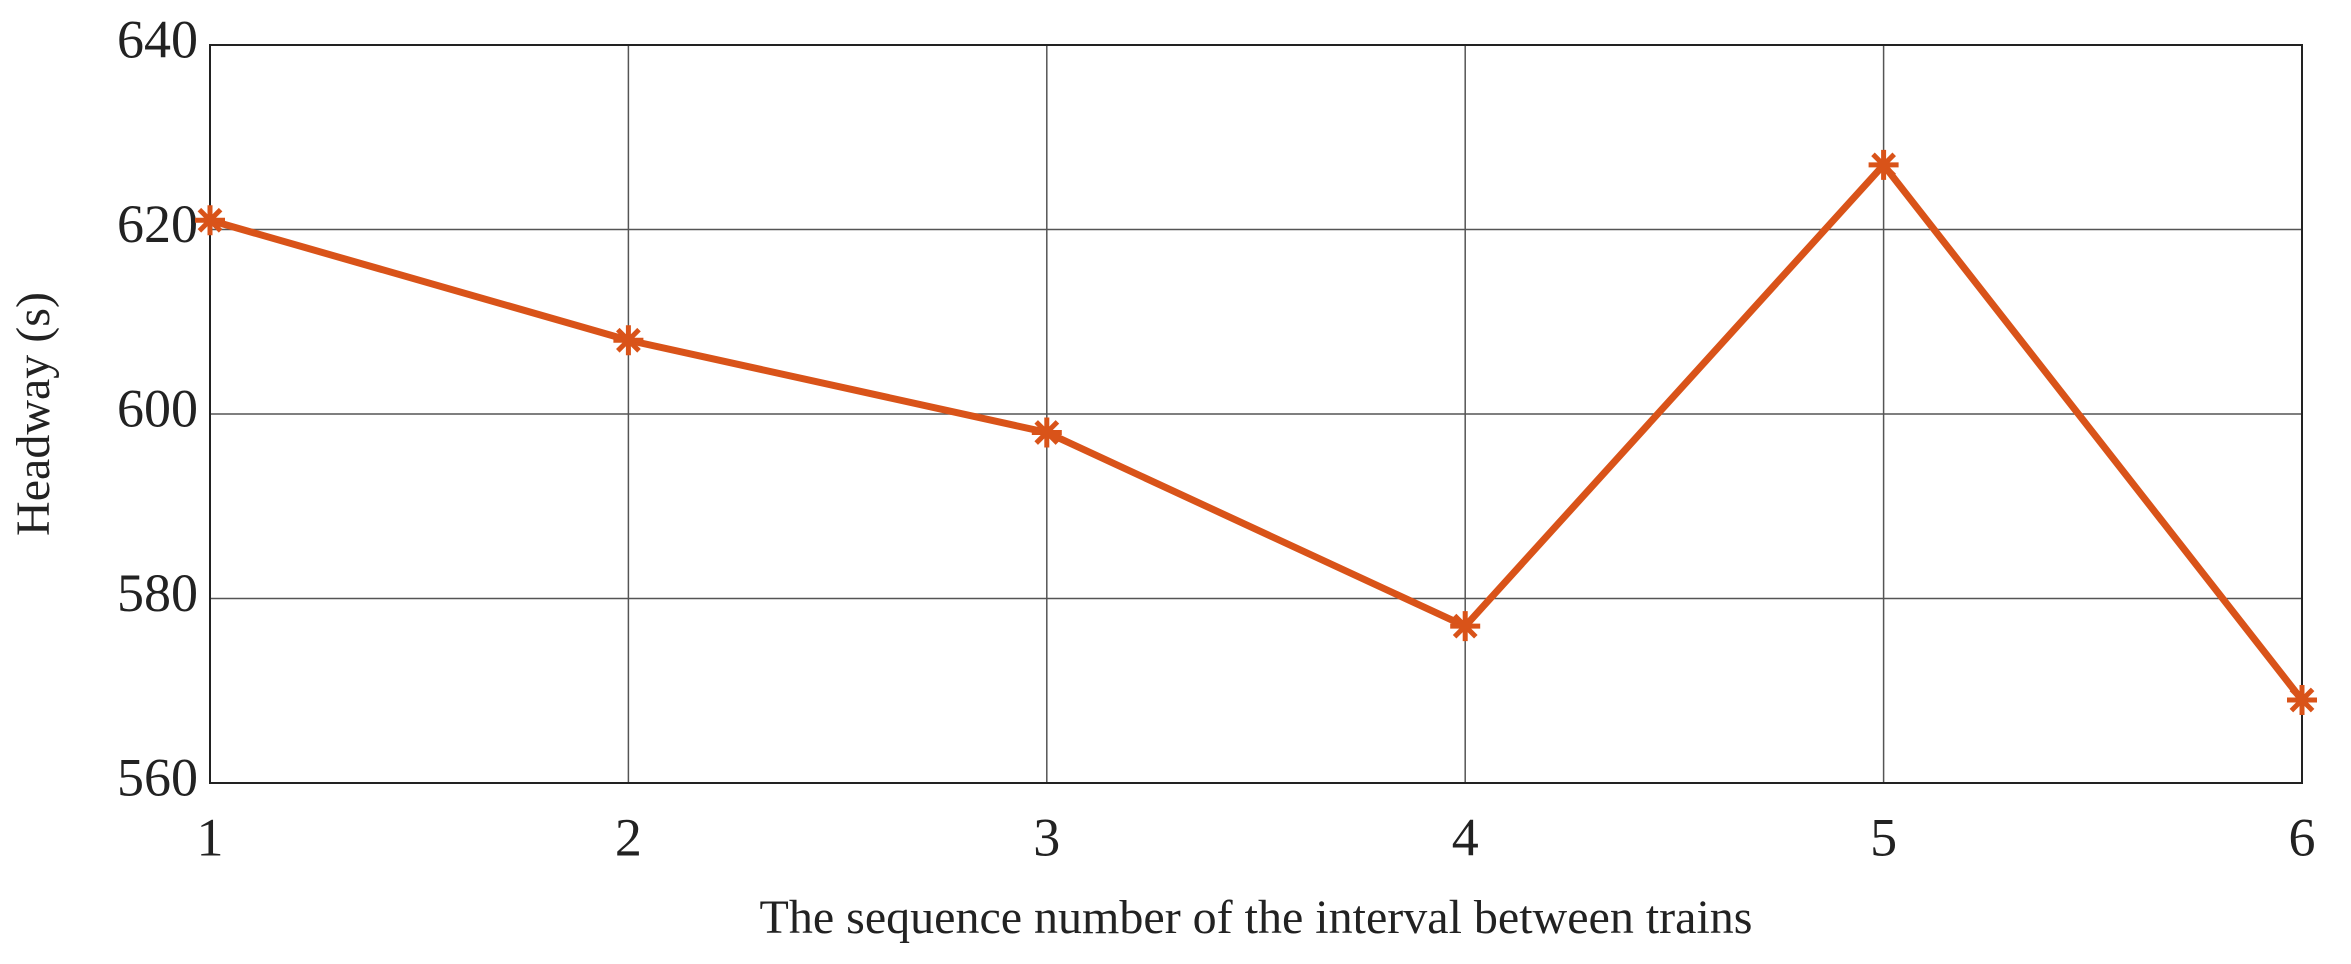  What do you see at coordinates (33, 414) in the screenshot?
I see `y-axis-label: Headway (s)` at bounding box center [33, 414].